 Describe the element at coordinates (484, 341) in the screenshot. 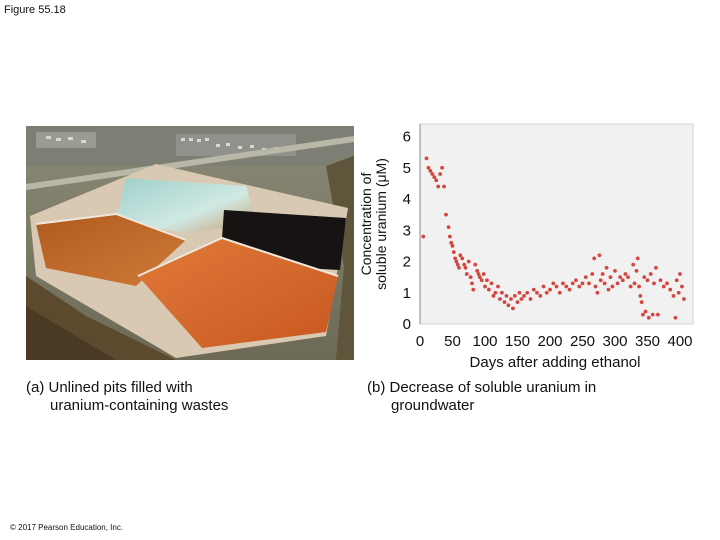

I see `x-tick-label: 100` at that location.